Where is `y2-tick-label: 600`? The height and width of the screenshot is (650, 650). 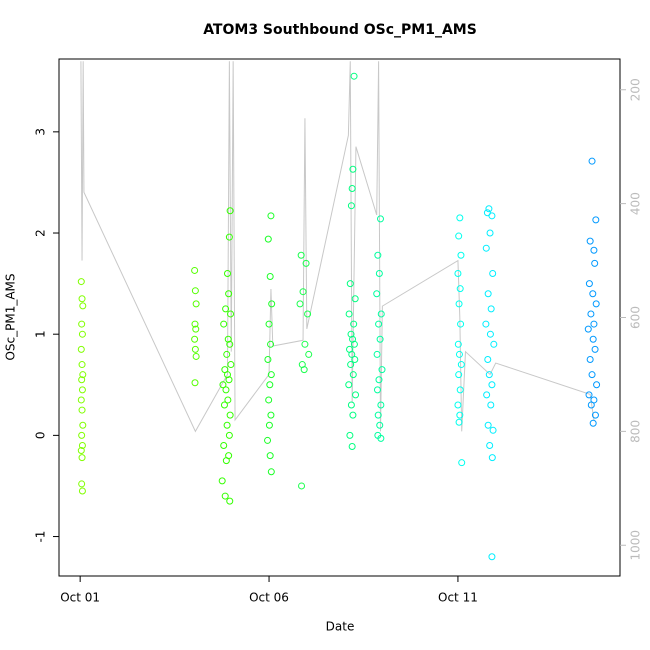
y2-tick-label: 600 is located at coordinates (636, 317).